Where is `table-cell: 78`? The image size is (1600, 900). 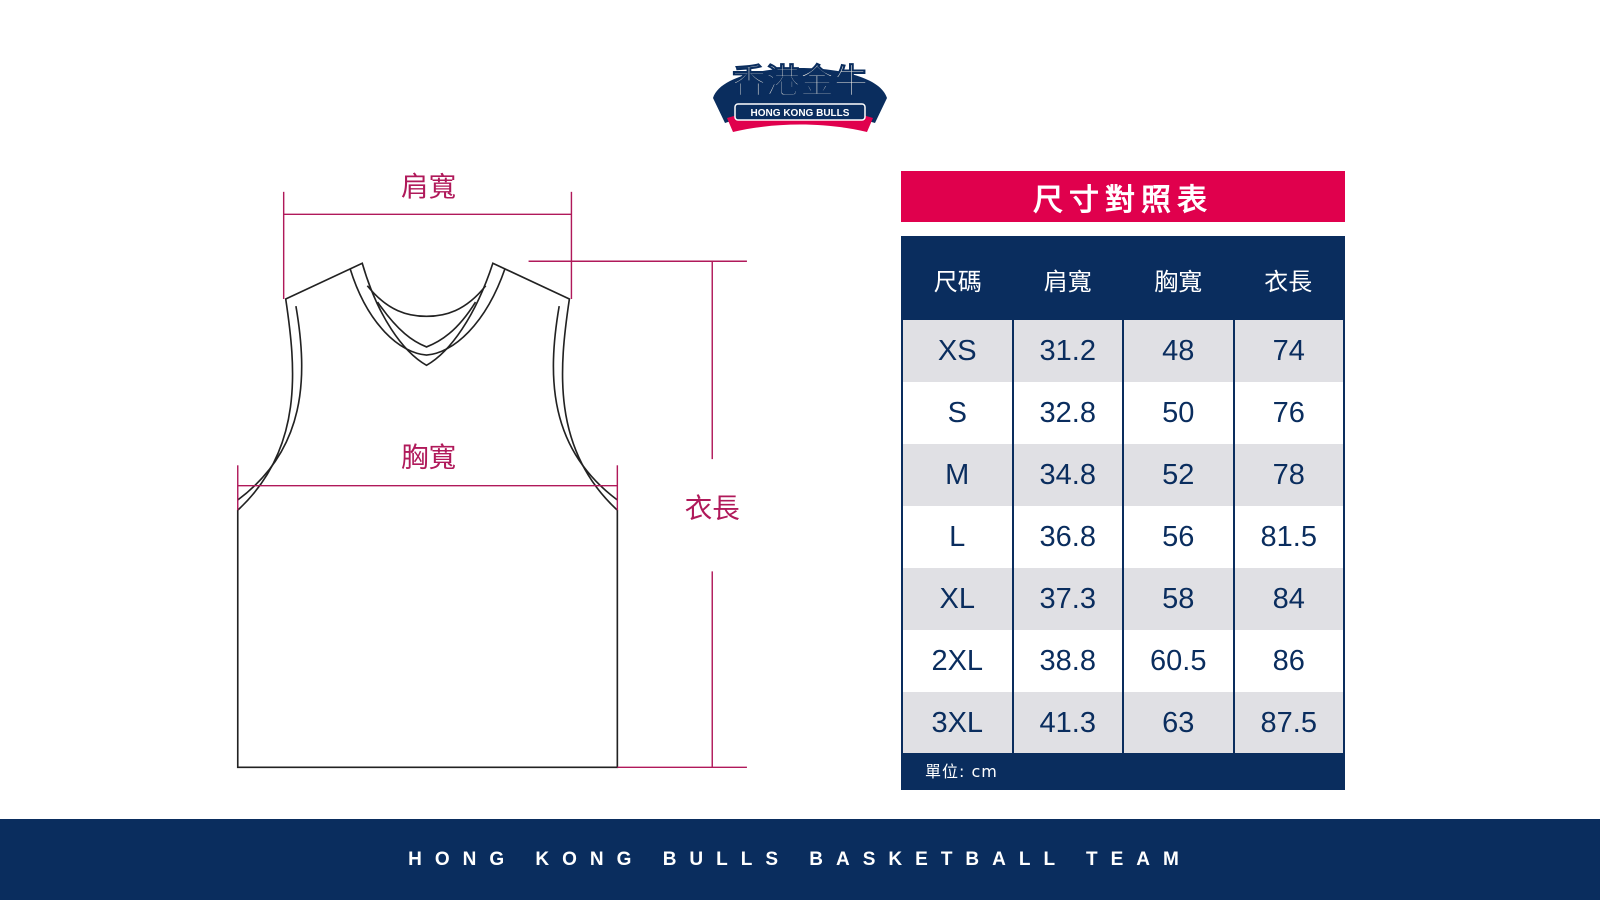 table-cell: 78 is located at coordinates (1288, 475).